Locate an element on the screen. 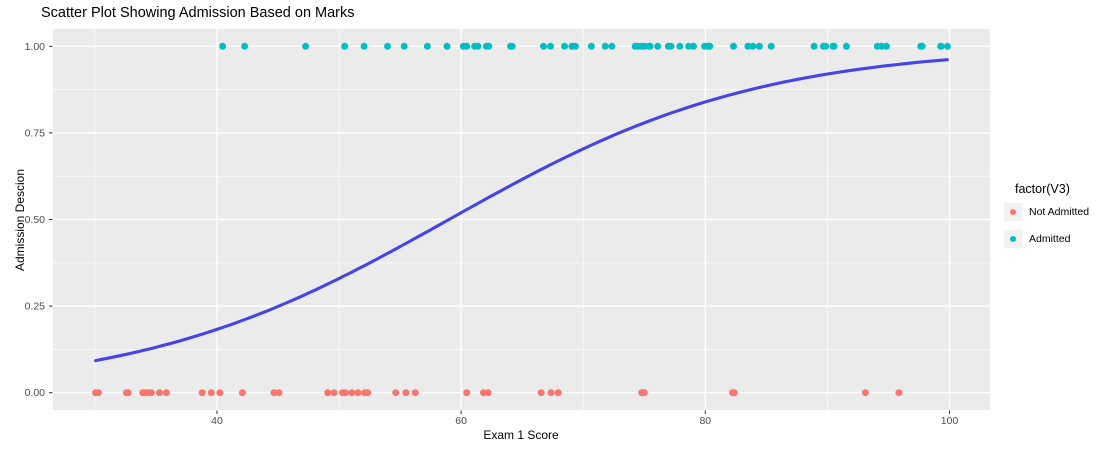  y-tick-label: 0.00 is located at coordinates (35, 393).